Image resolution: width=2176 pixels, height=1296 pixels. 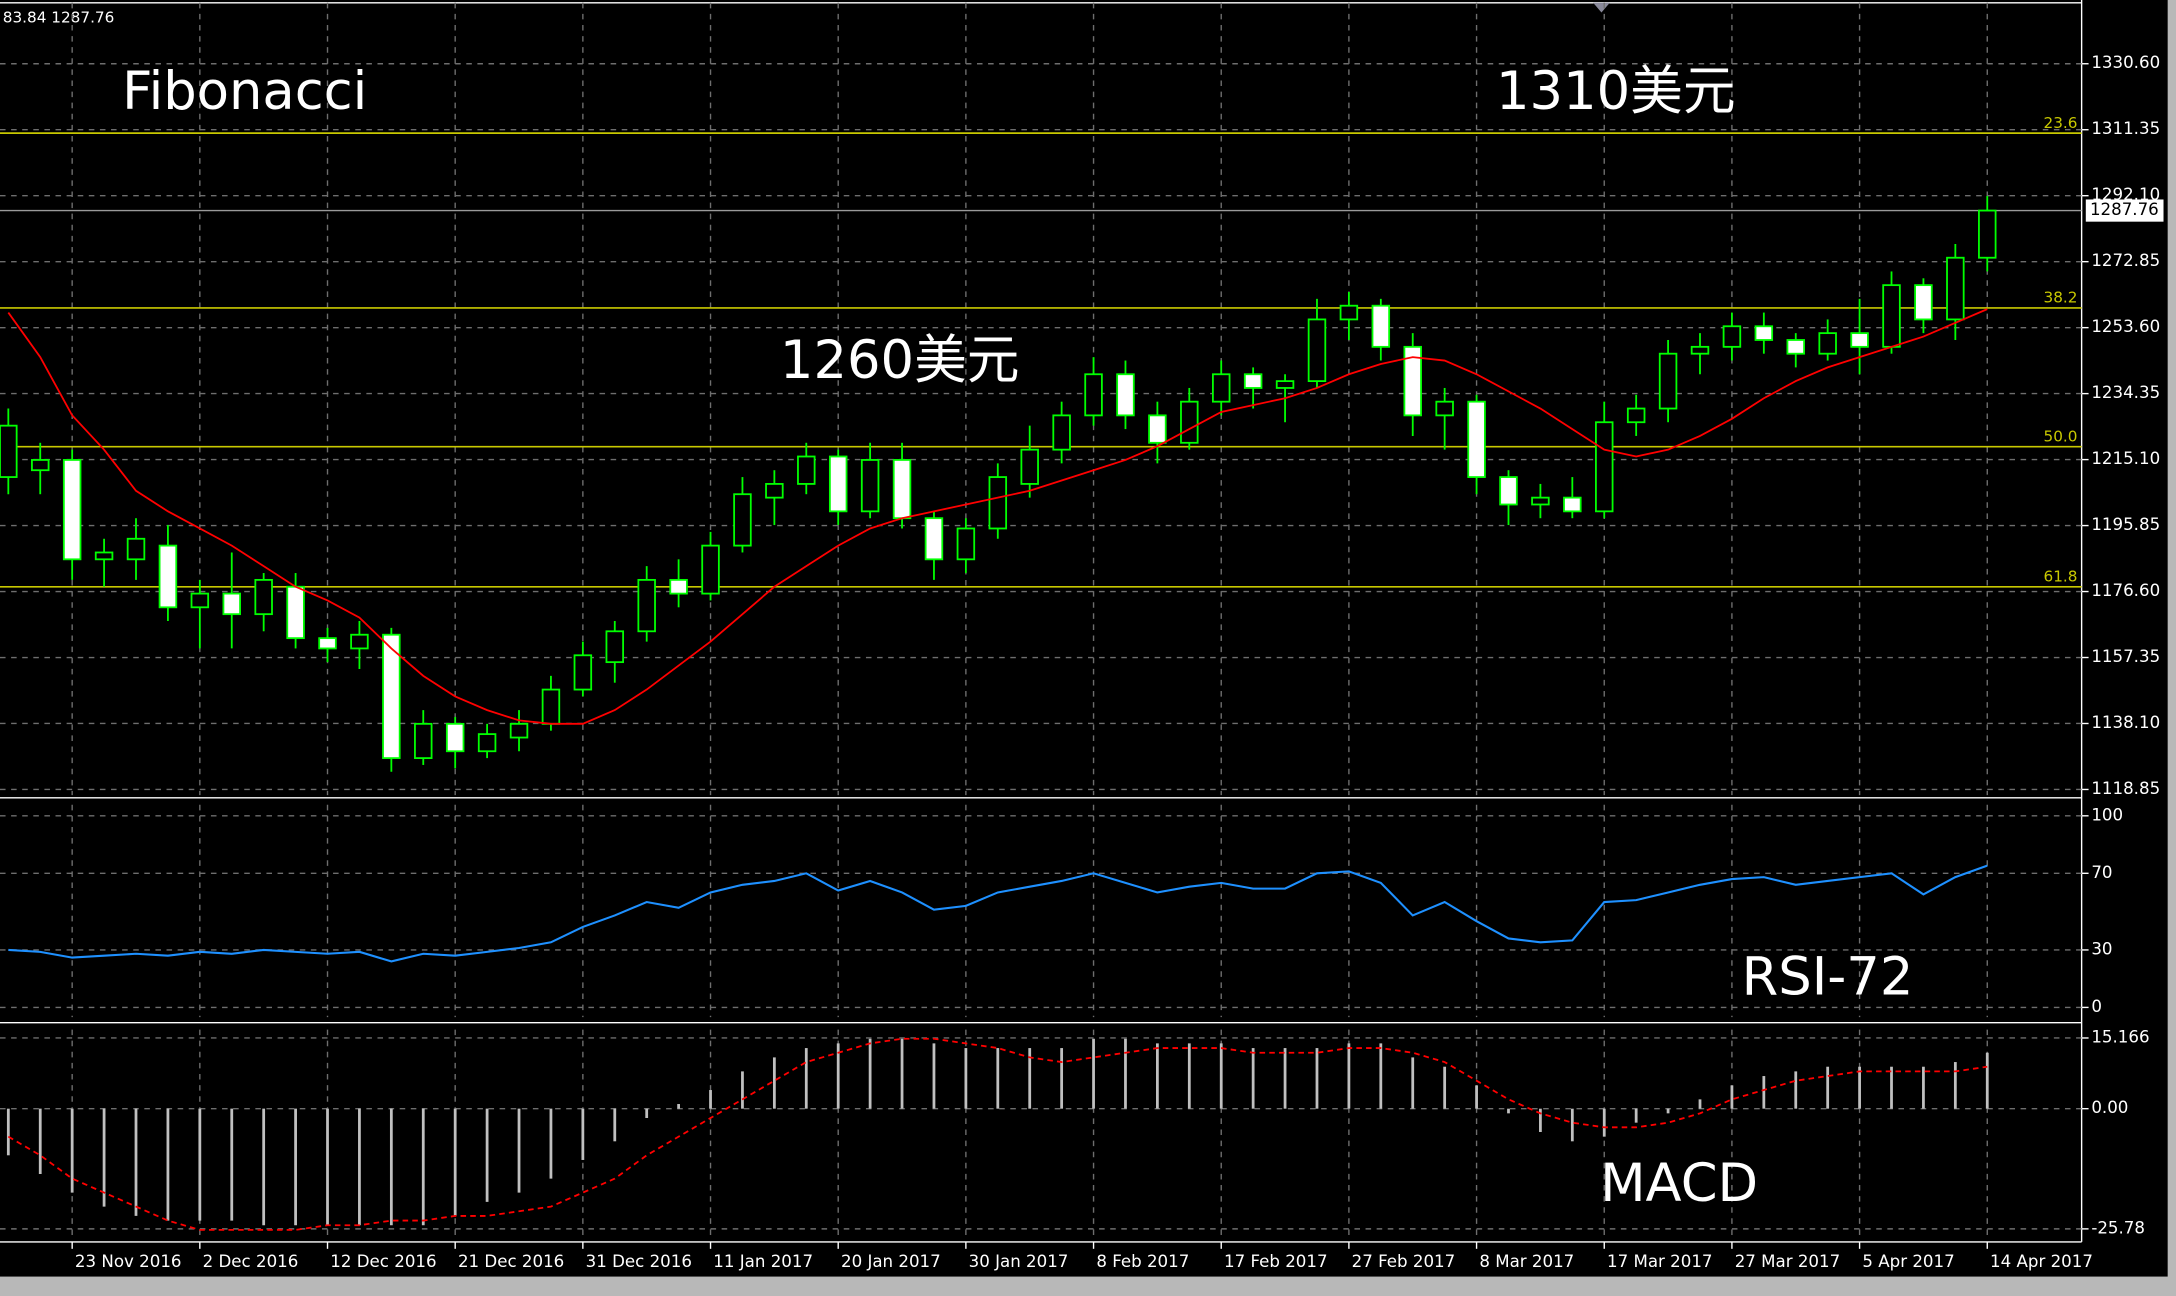 What do you see at coordinates (2060, 436) in the screenshot?
I see `fib-label: 50.0` at bounding box center [2060, 436].